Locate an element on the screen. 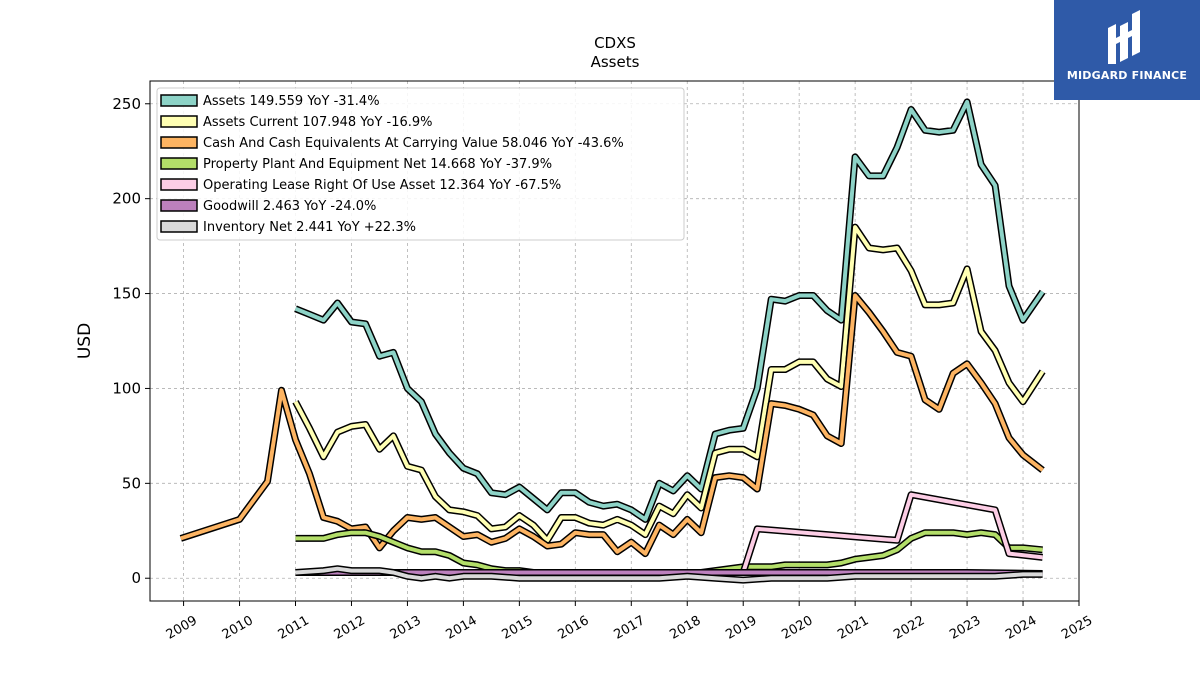 The height and width of the screenshot is (675, 1200). legend-box is located at coordinates (420, 164).